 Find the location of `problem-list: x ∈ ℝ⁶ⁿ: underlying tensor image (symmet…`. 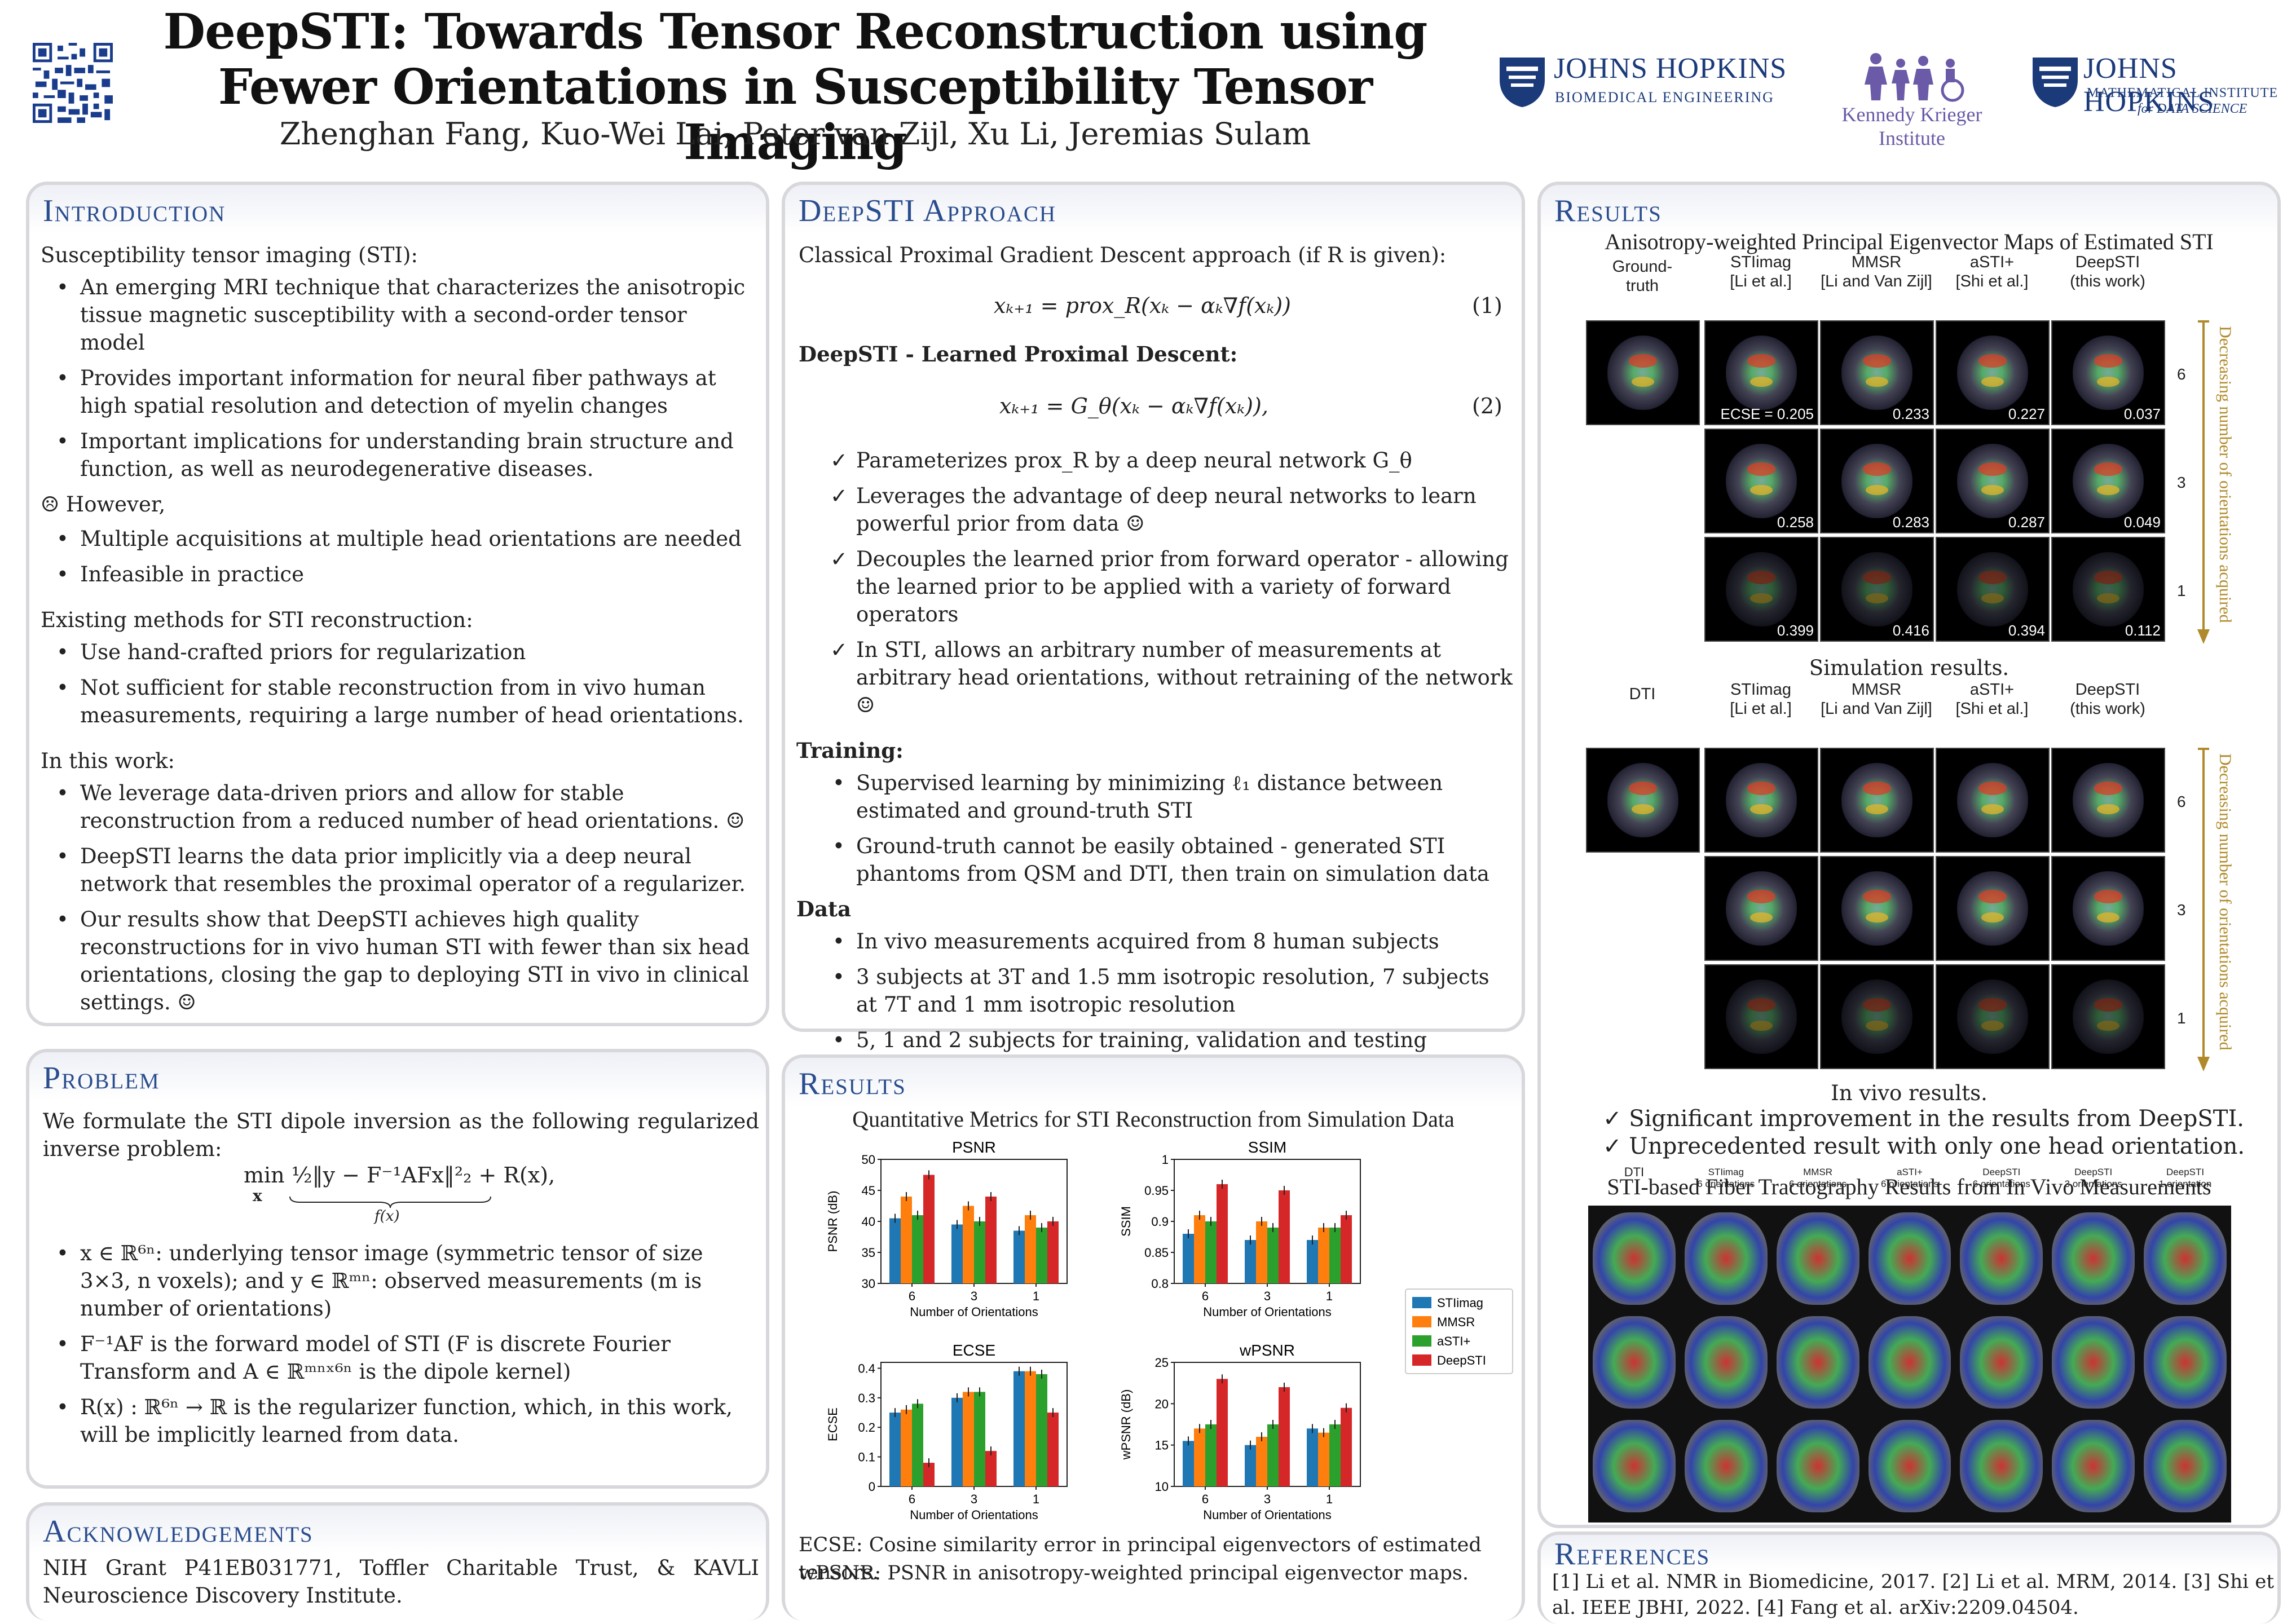

problem-list: x ∈ ℝ⁶ⁿ: underlying tensor image (symmet… is located at coordinates (399, 1344).